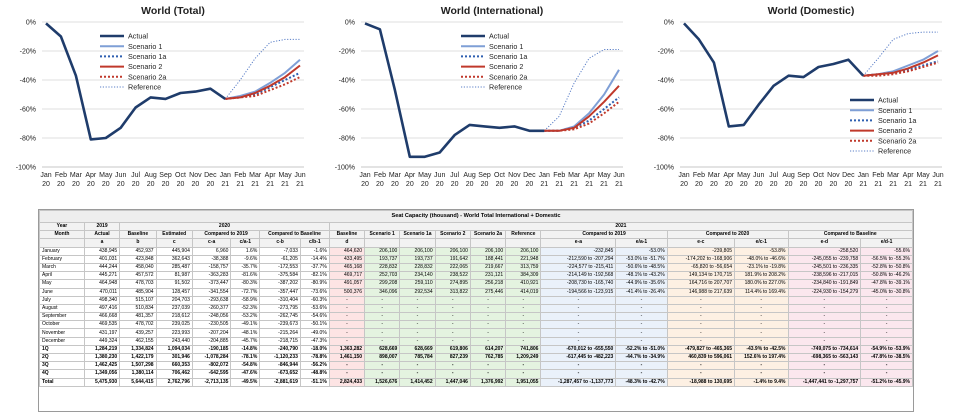 This screenshot has width=956, height=414. What do you see at coordinates (701, 292) in the screenshot?
I see `table-cell: 146,988 to 217,639` at bounding box center [701, 292].